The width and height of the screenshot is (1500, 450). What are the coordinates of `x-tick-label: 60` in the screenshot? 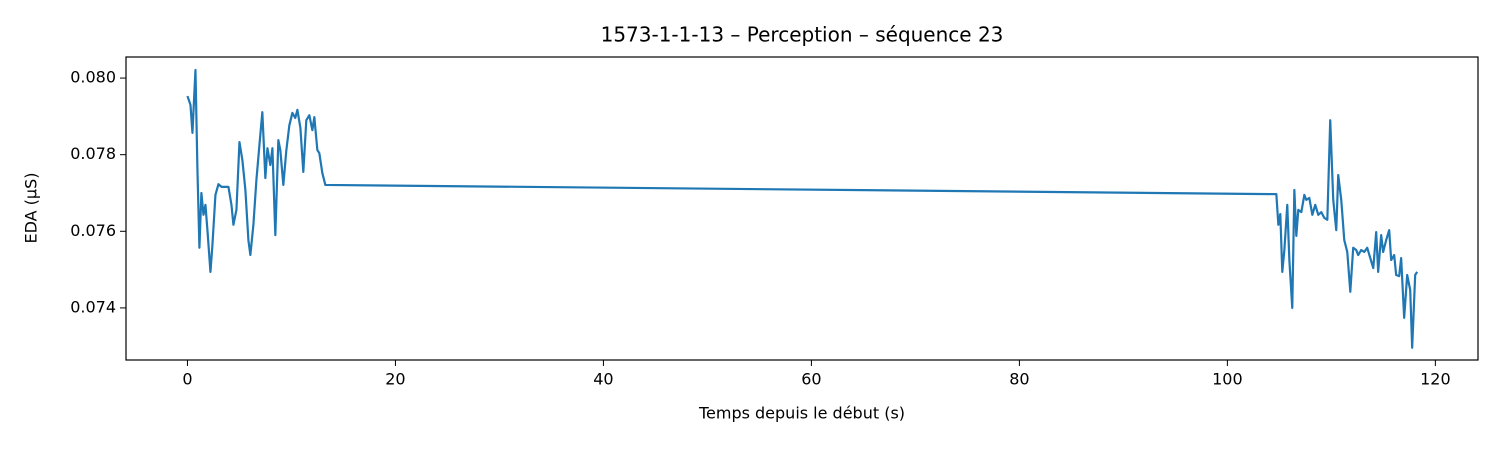 It's located at (811, 379).